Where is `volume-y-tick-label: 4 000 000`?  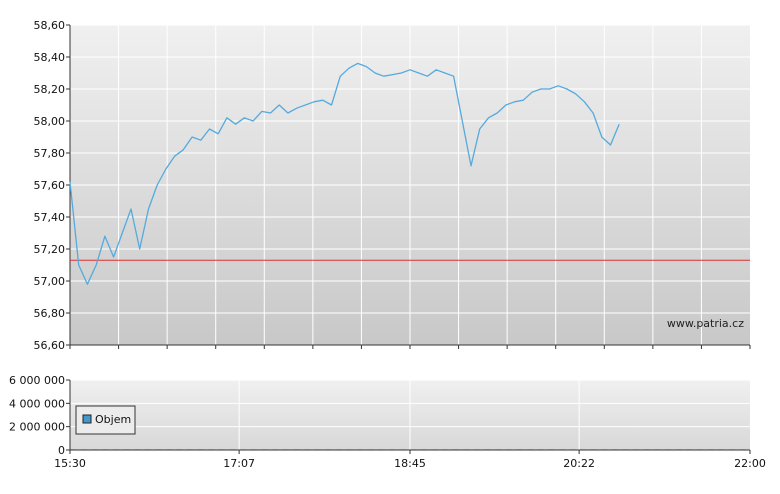 volume-y-tick-label: 4 000 000 is located at coordinates (37, 403).